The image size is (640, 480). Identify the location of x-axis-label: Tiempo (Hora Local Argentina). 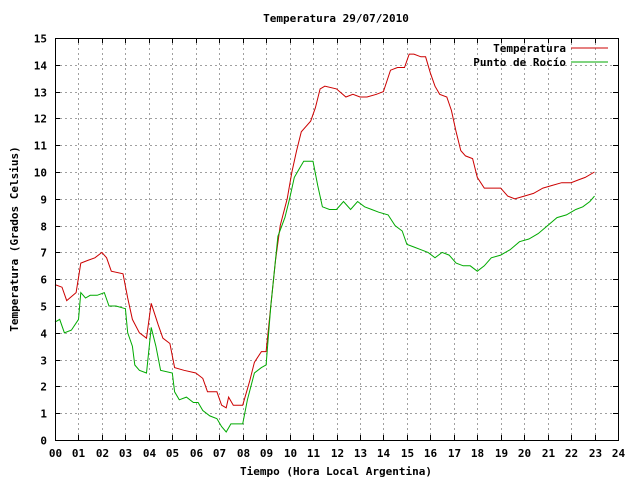
(336, 471).